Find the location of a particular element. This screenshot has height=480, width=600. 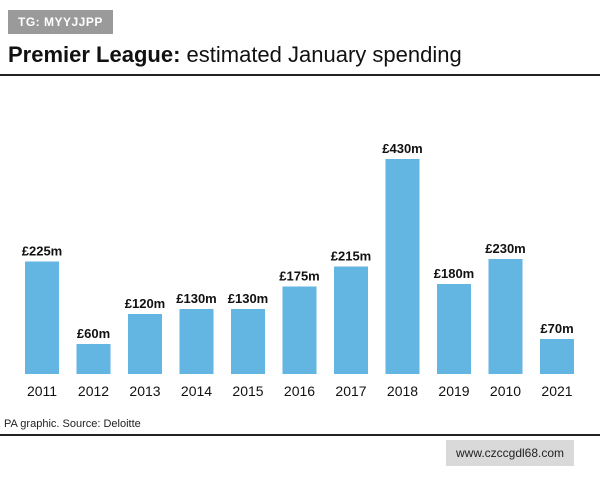

bar-2016 is located at coordinates (299, 330).